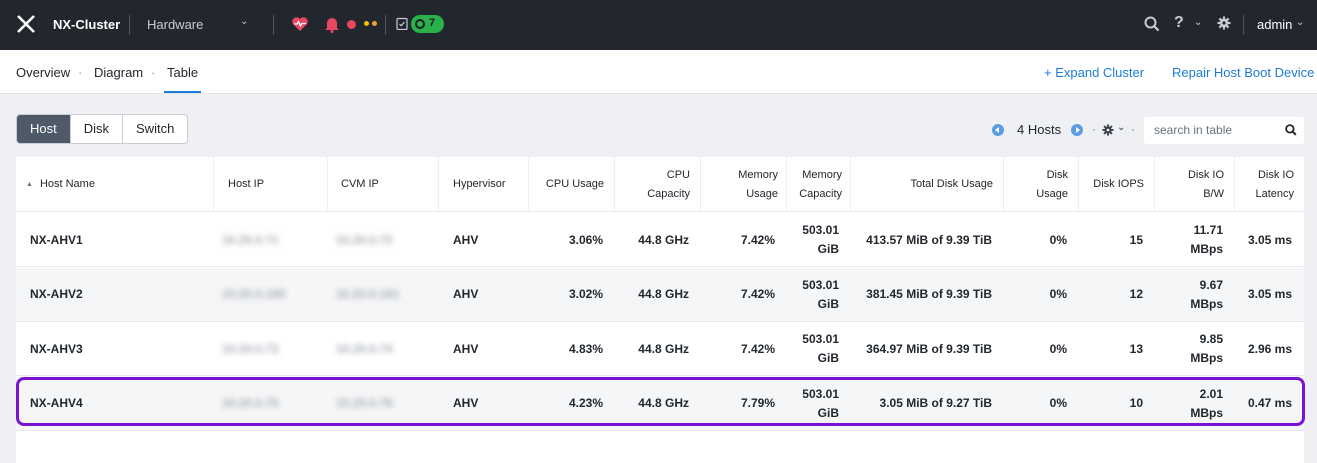  I want to click on column-header-disk-iops: Disk IOPS, so click(1117, 184).